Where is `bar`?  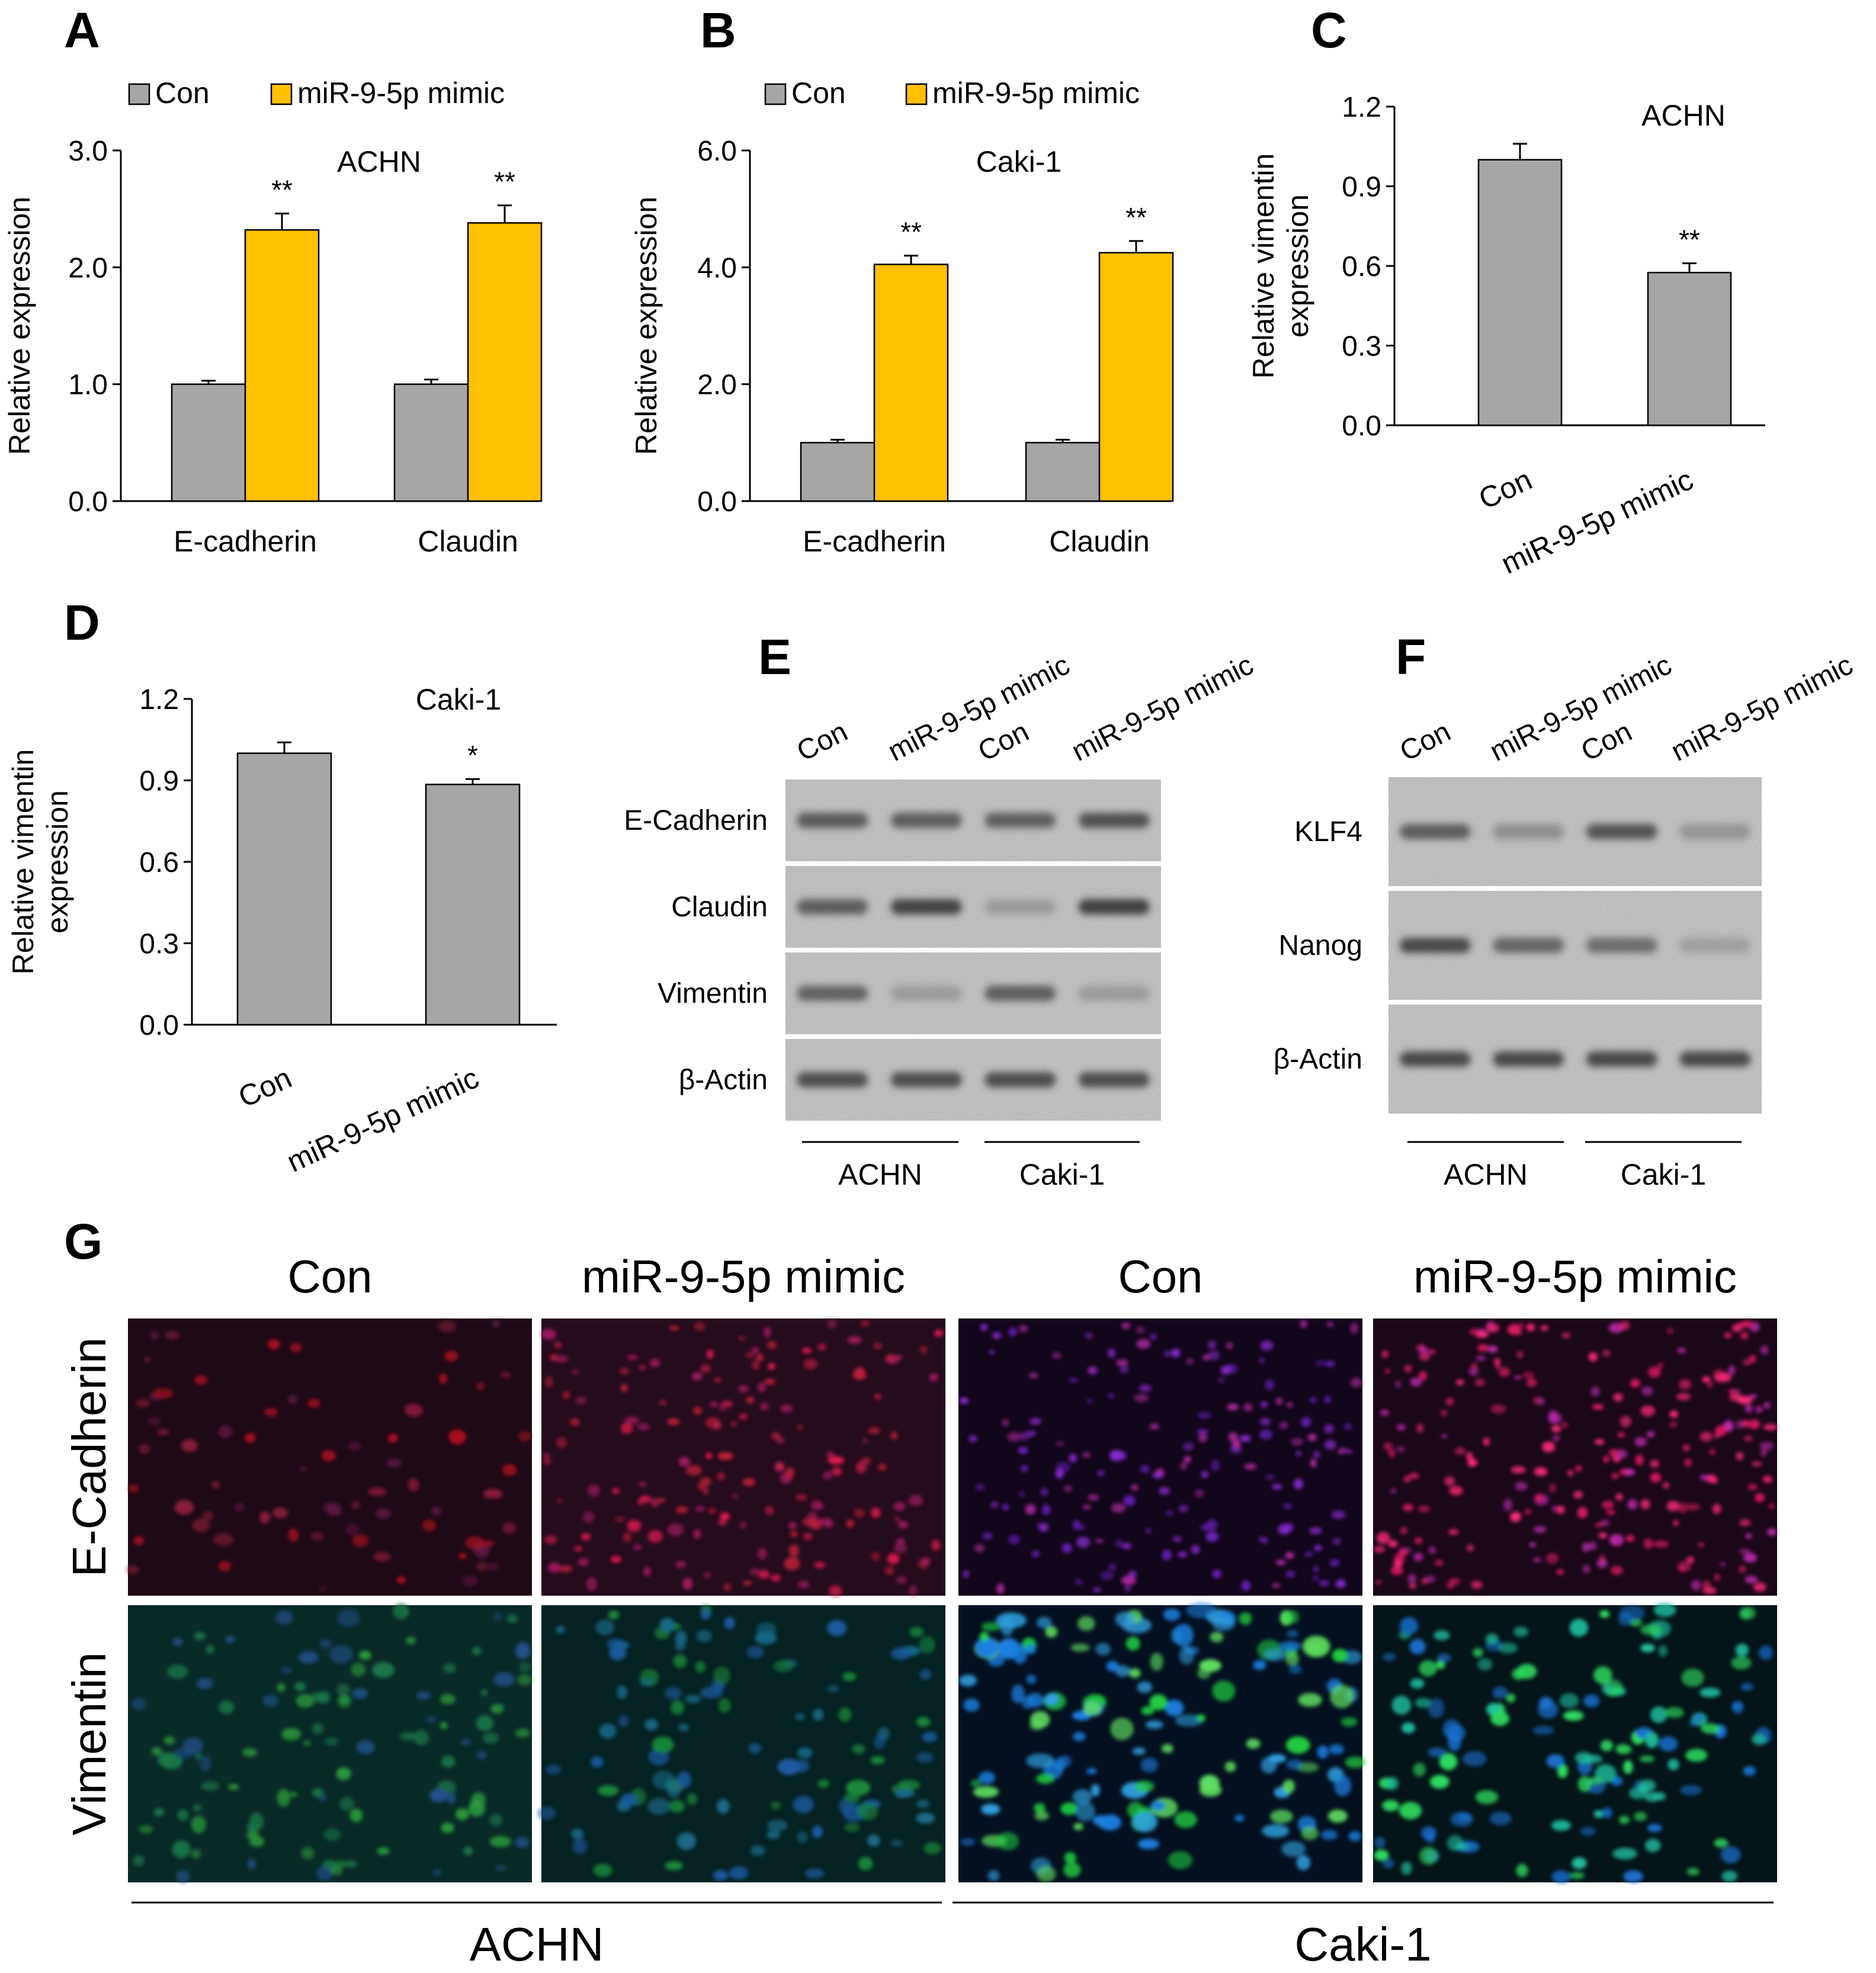
bar is located at coordinates (208, 442).